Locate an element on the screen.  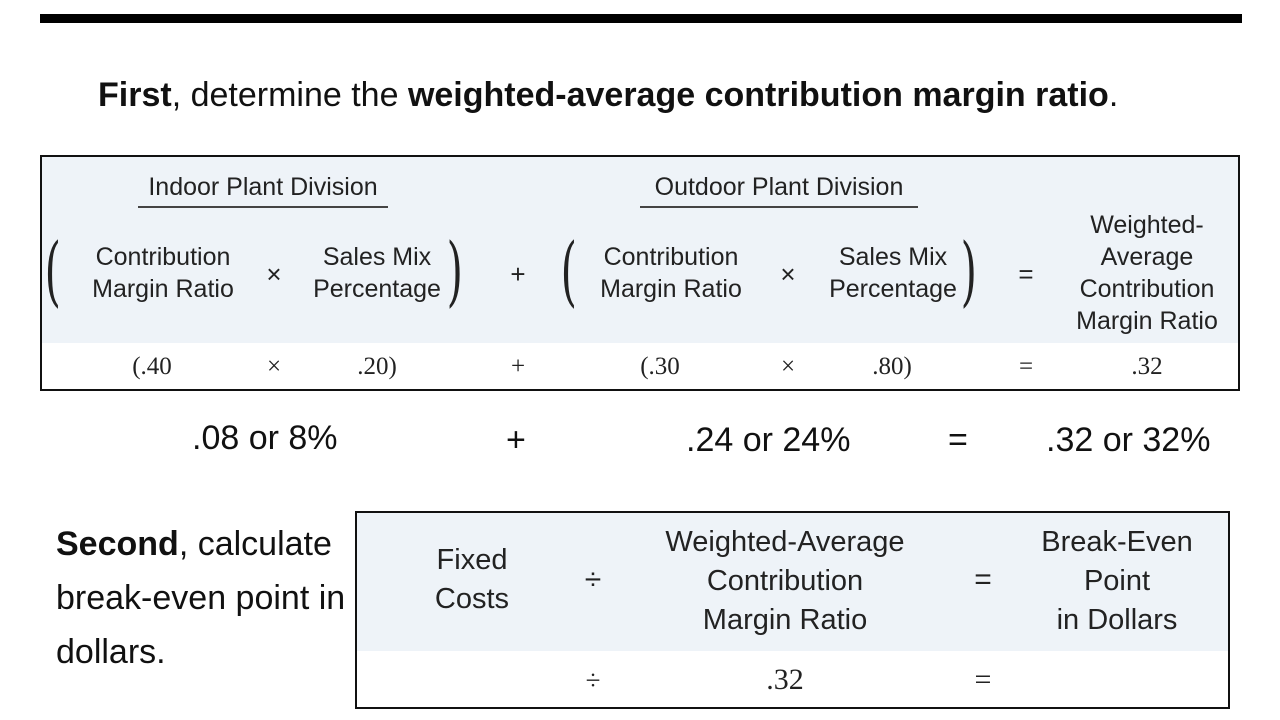
outdoor-cm-label: Contribution Margin Ratio is located at coordinates (671, 273).